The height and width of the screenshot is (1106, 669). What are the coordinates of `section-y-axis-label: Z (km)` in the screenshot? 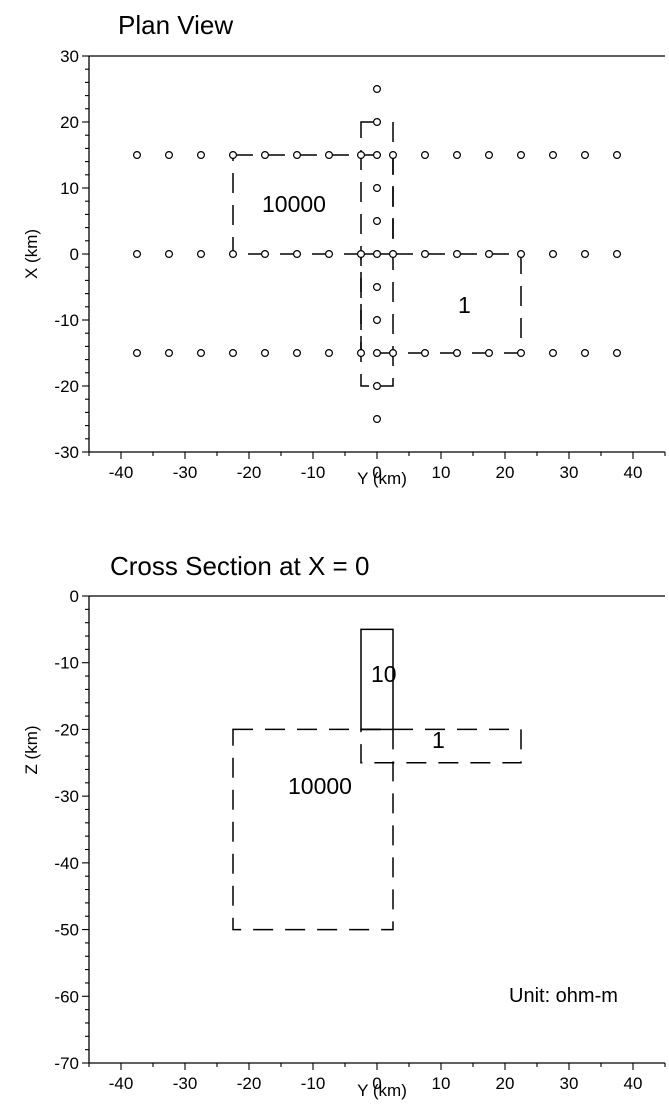 It's located at (31, 749).